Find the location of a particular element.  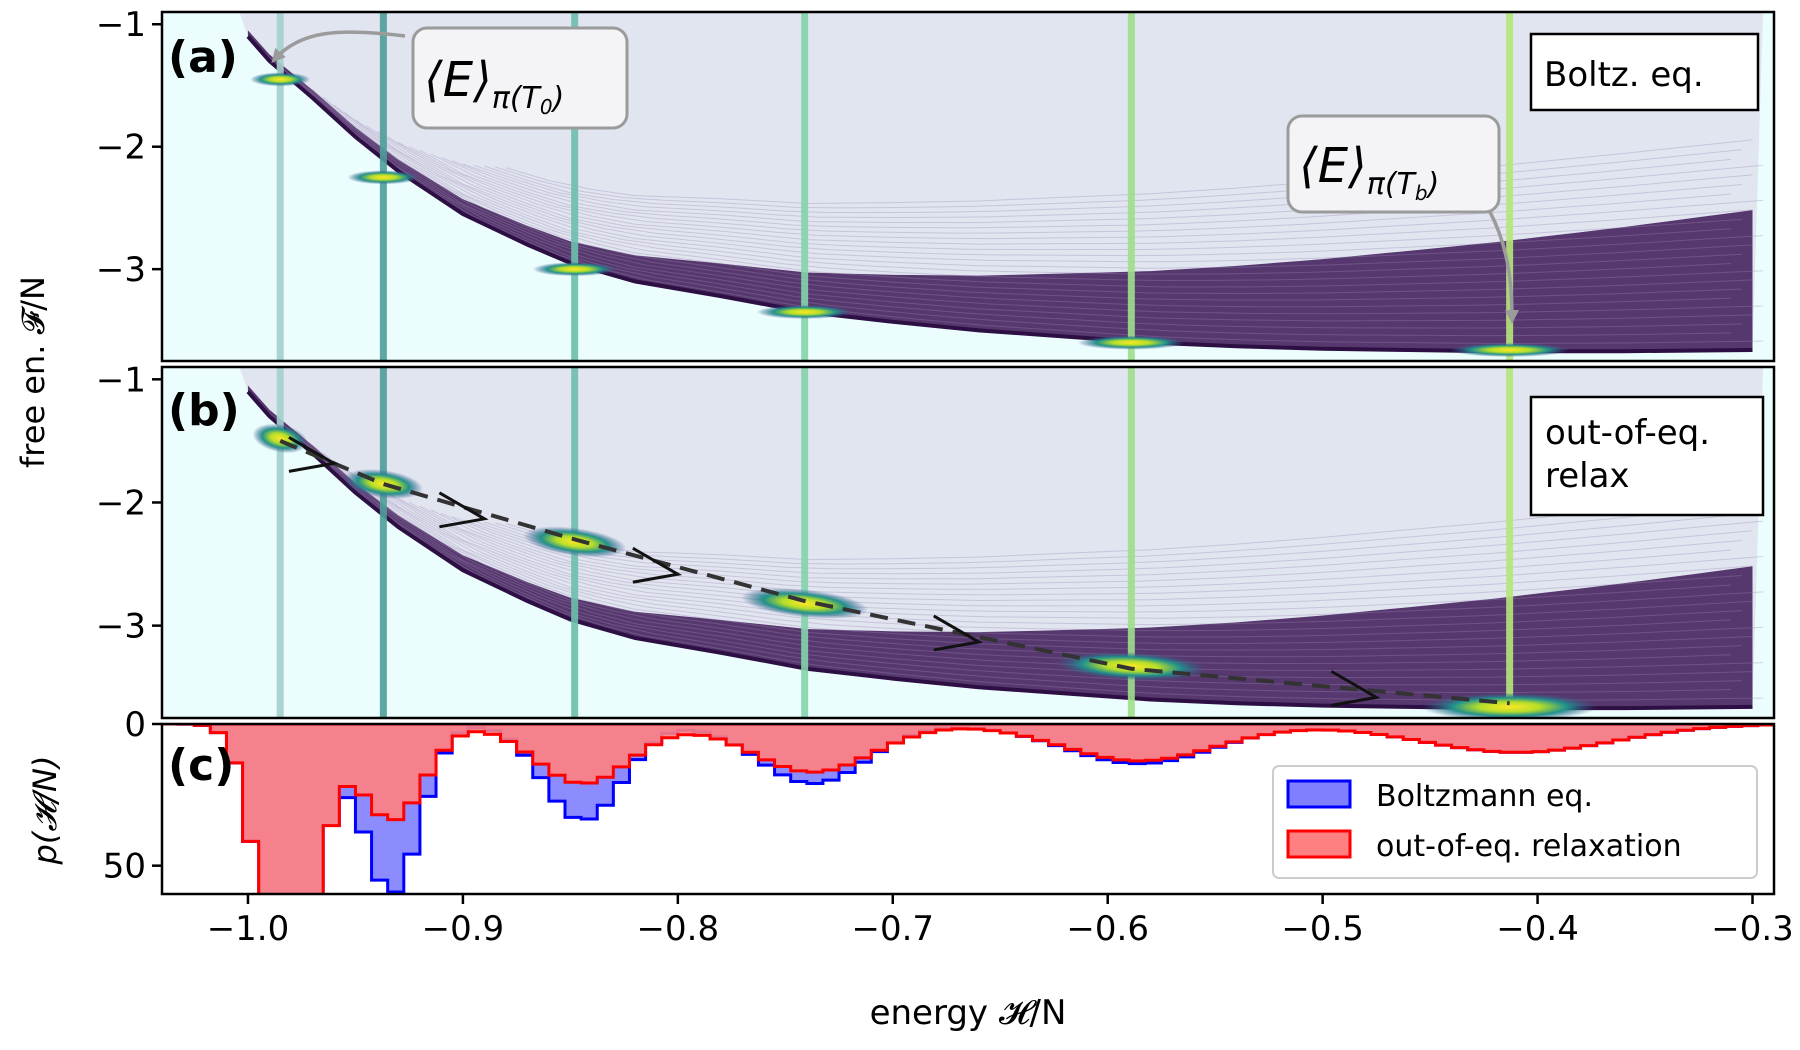

annotation-e-t0: ⟨E⟩π(T0) is located at coordinates (450, 78).